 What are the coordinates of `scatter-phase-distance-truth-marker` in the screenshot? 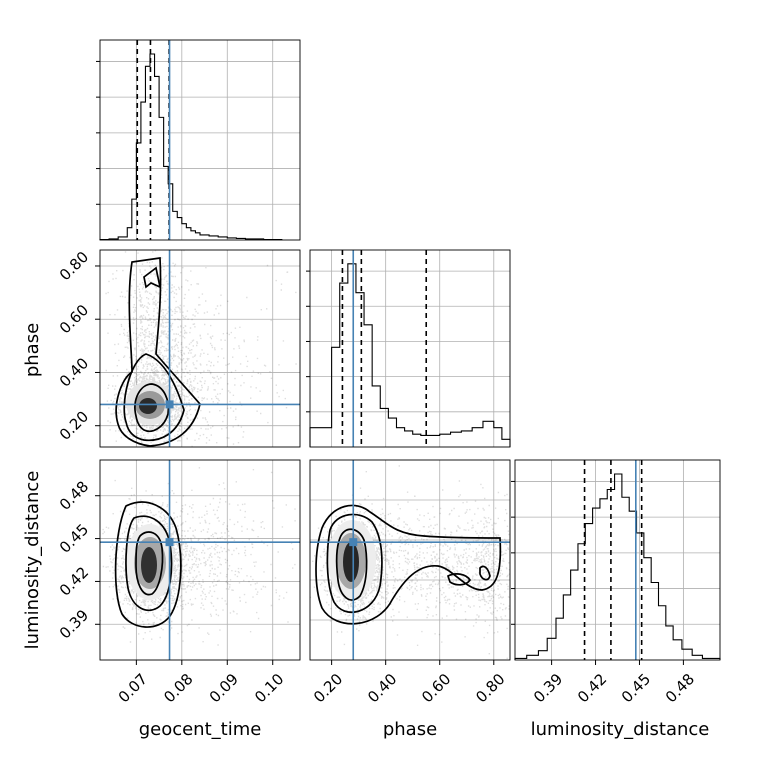 It's located at (353, 542).